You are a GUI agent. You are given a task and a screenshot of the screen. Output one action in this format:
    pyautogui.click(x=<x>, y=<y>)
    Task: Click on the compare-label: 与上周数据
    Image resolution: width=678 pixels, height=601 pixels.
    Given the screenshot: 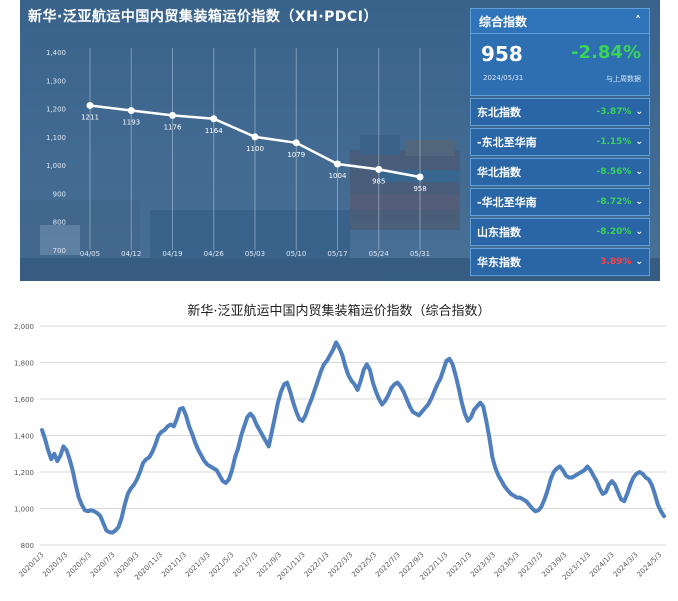 What is the action you would take?
    pyautogui.click(x=623, y=79)
    